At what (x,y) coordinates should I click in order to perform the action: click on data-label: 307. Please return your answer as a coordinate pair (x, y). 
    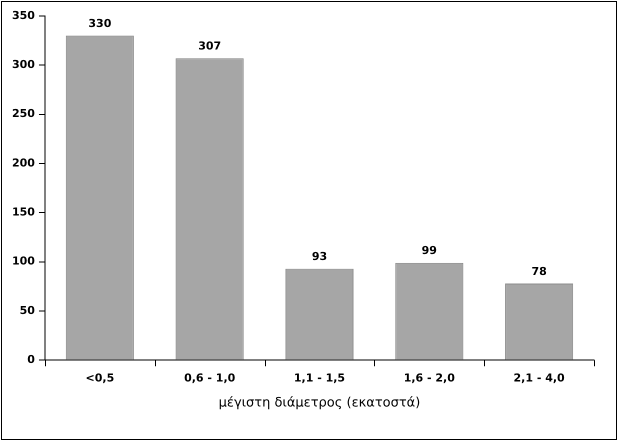
    Looking at the image, I should click on (210, 46).